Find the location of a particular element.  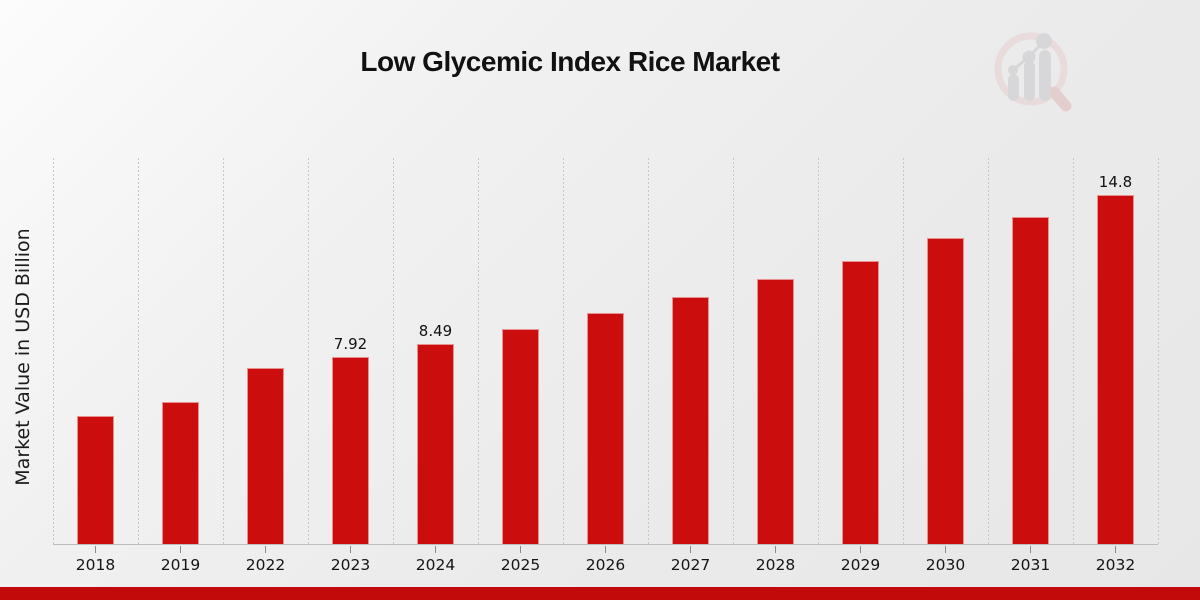

x-axis-label-2028: 2028 is located at coordinates (775, 565).